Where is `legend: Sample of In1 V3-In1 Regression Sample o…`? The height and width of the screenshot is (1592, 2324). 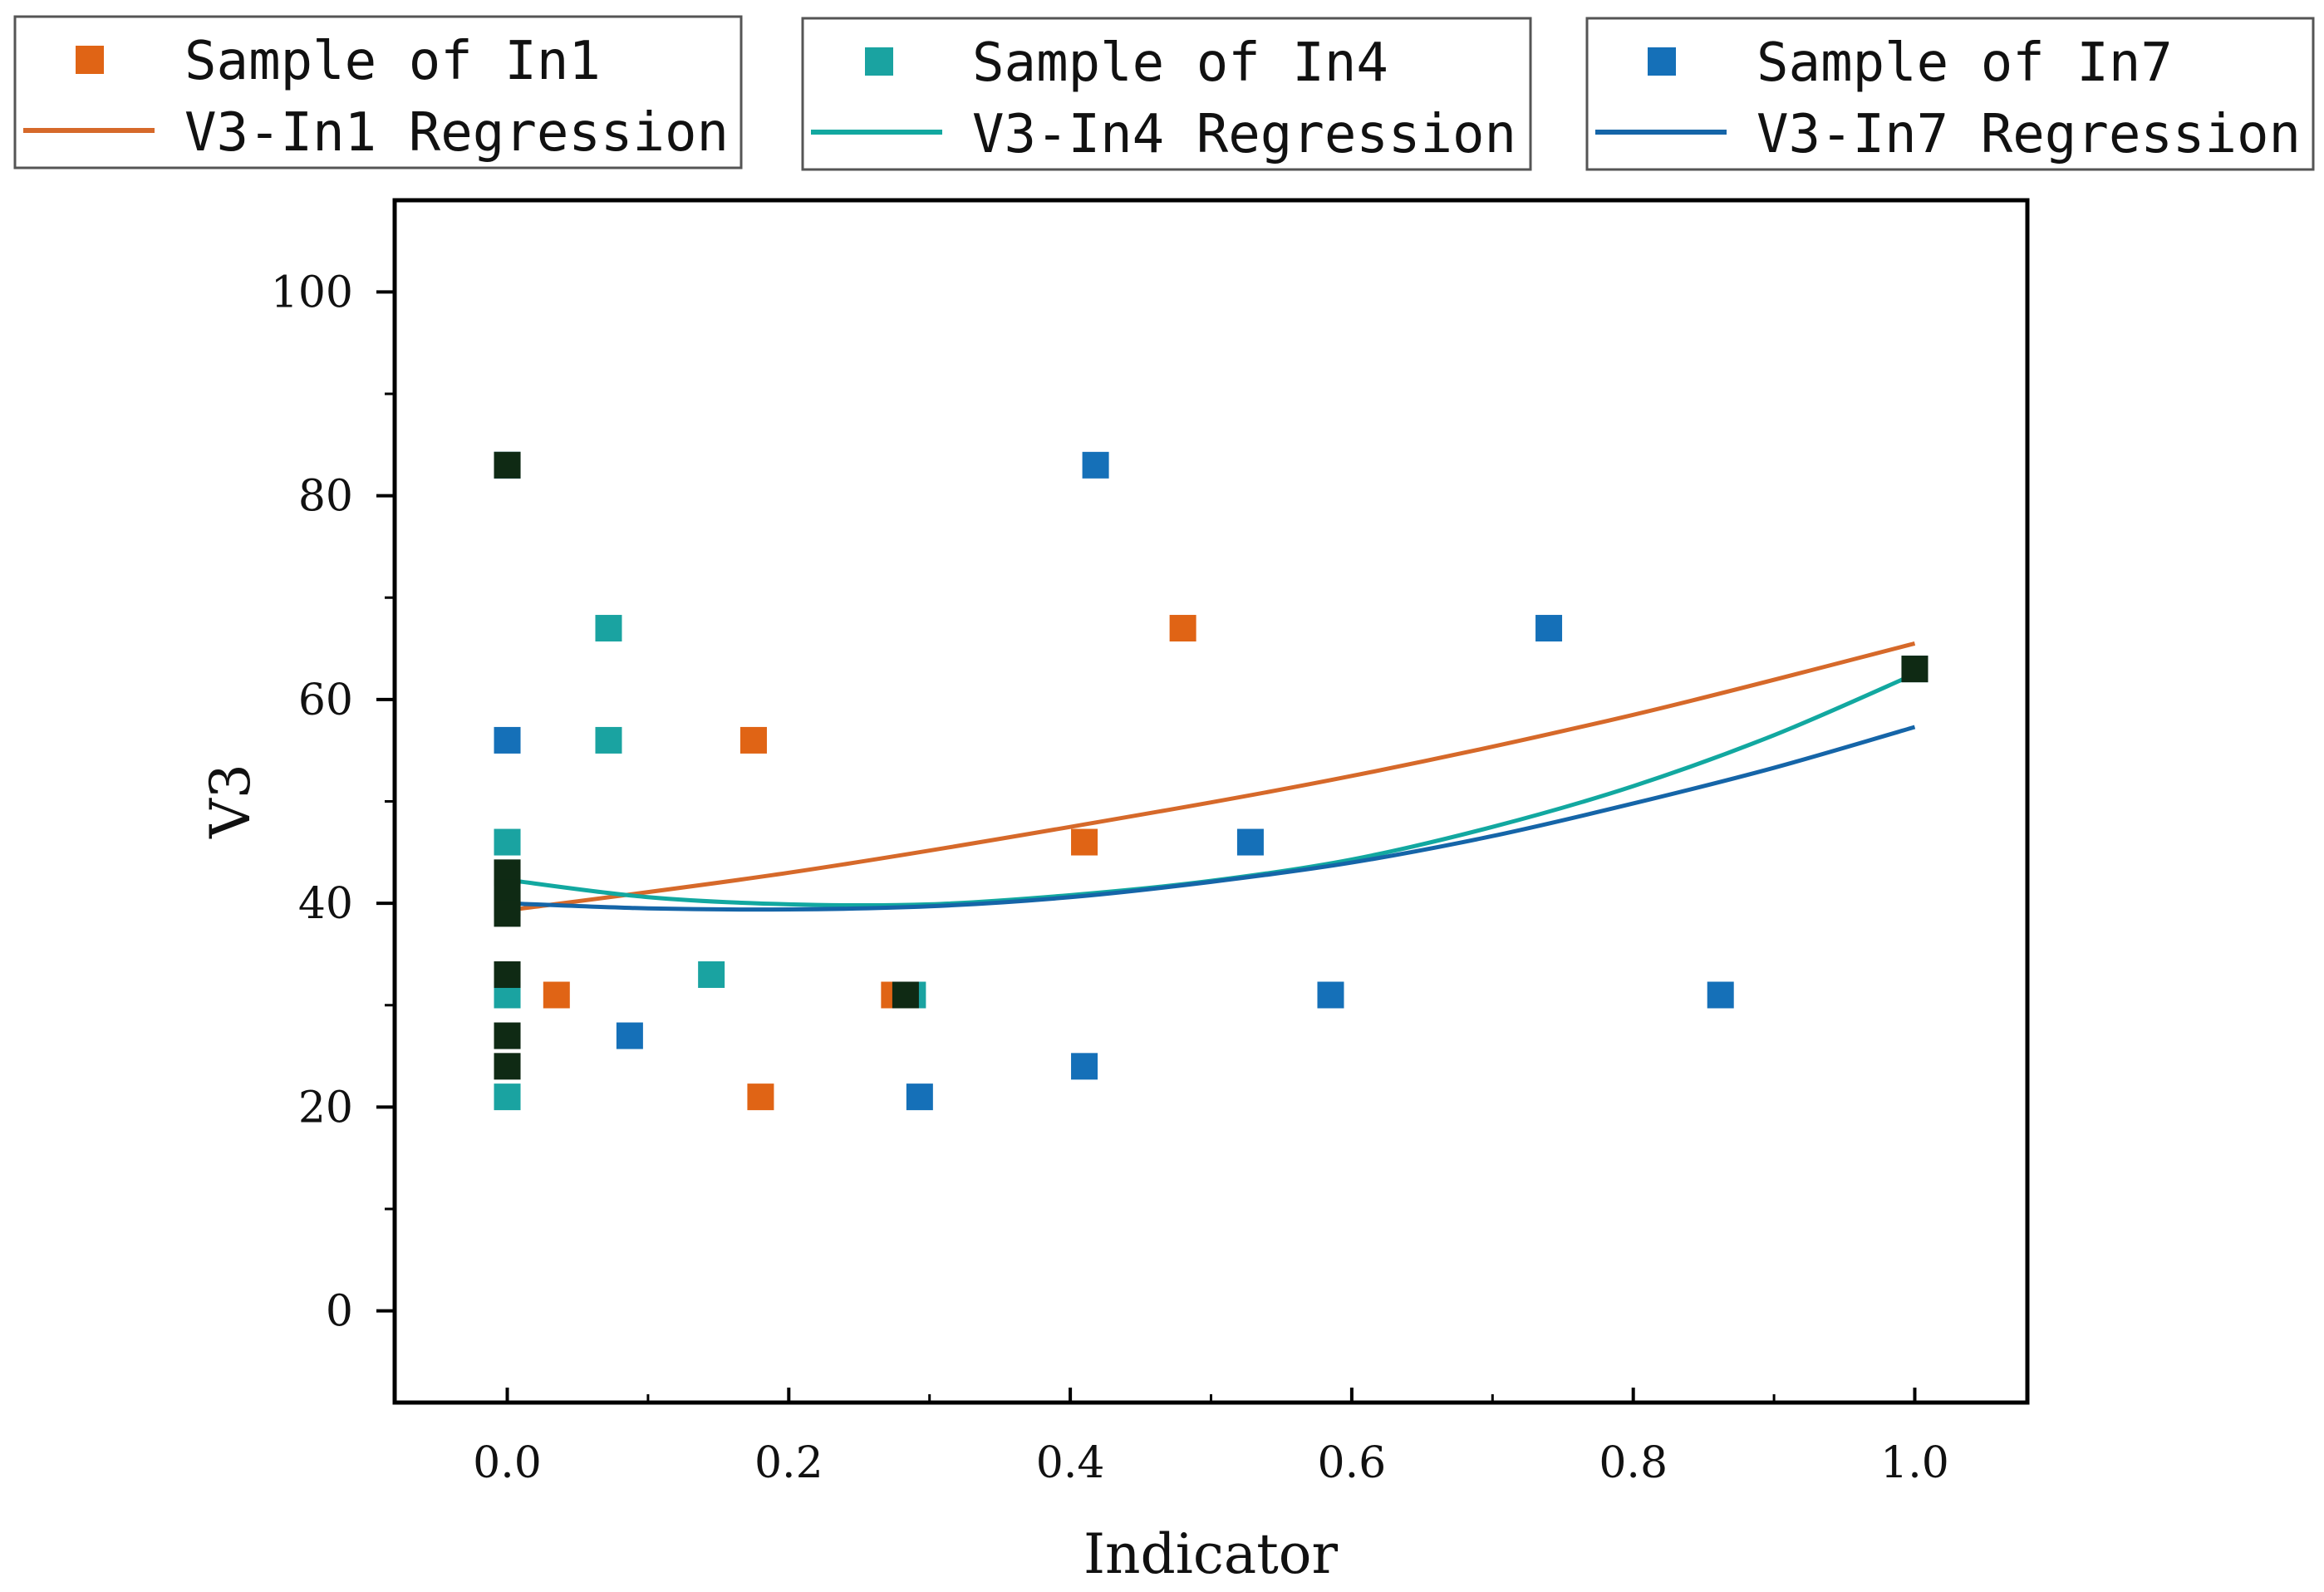
legend: Sample of In1 V3-In1 Regression Sample o… is located at coordinates (1164, 93).